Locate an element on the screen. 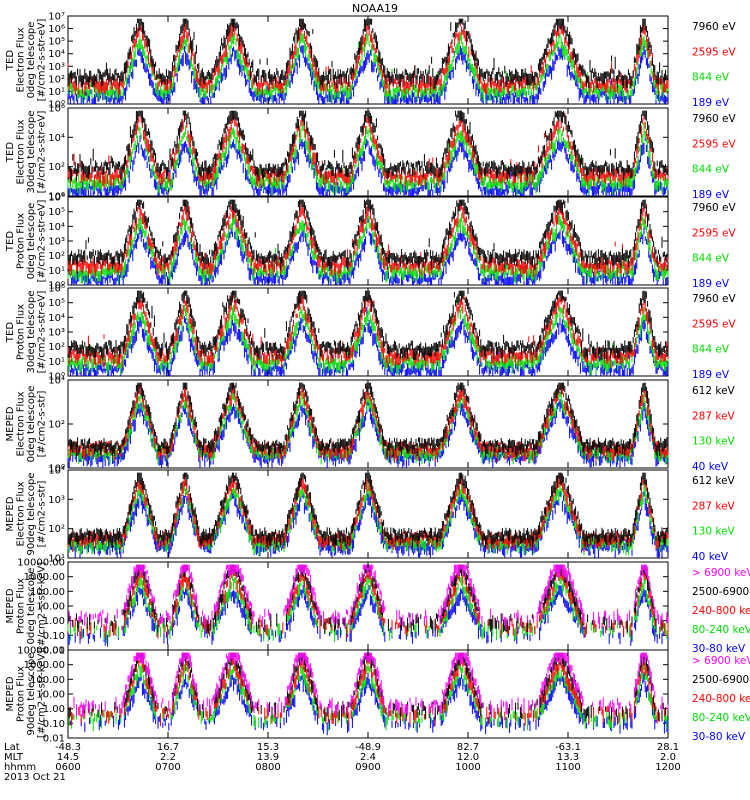 Image resolution: width=750 pixels, height=800 pixels. x-tick-label-hhmm: 0800 is located at coordinates (267, 767).